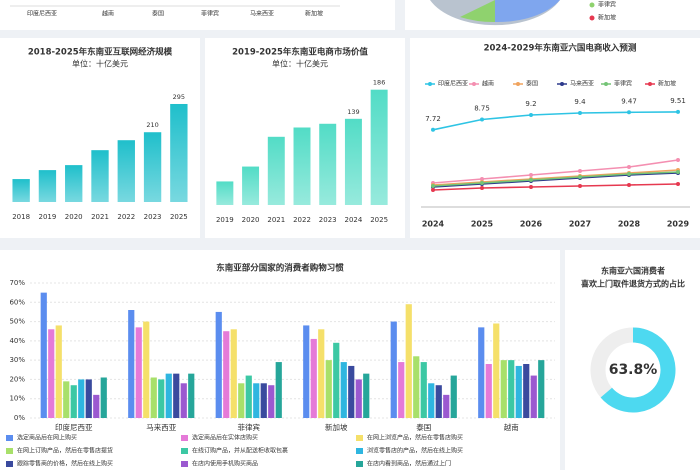 The image size is (700, 470). What do you see at coordinates (328, 220) in the screenshot?
I see `x-tick-label: 2023` at bounding box center [328, 220].